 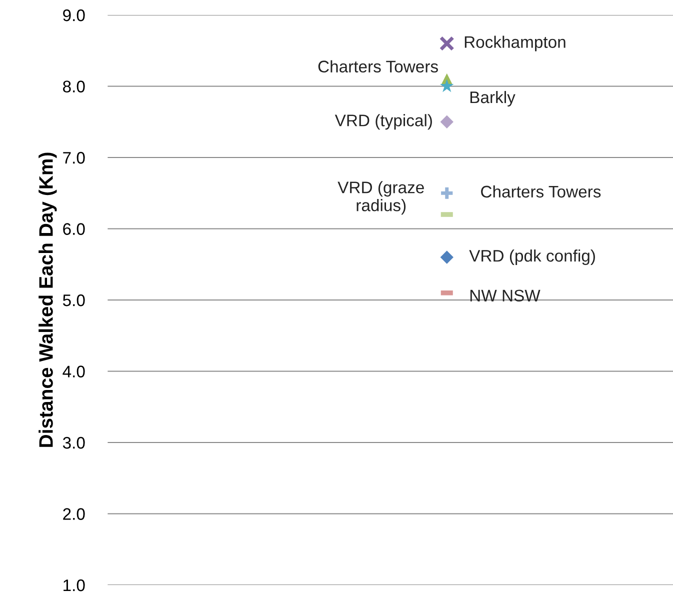 I want to click on series-label: Barkly, so click(x=493, y=98).